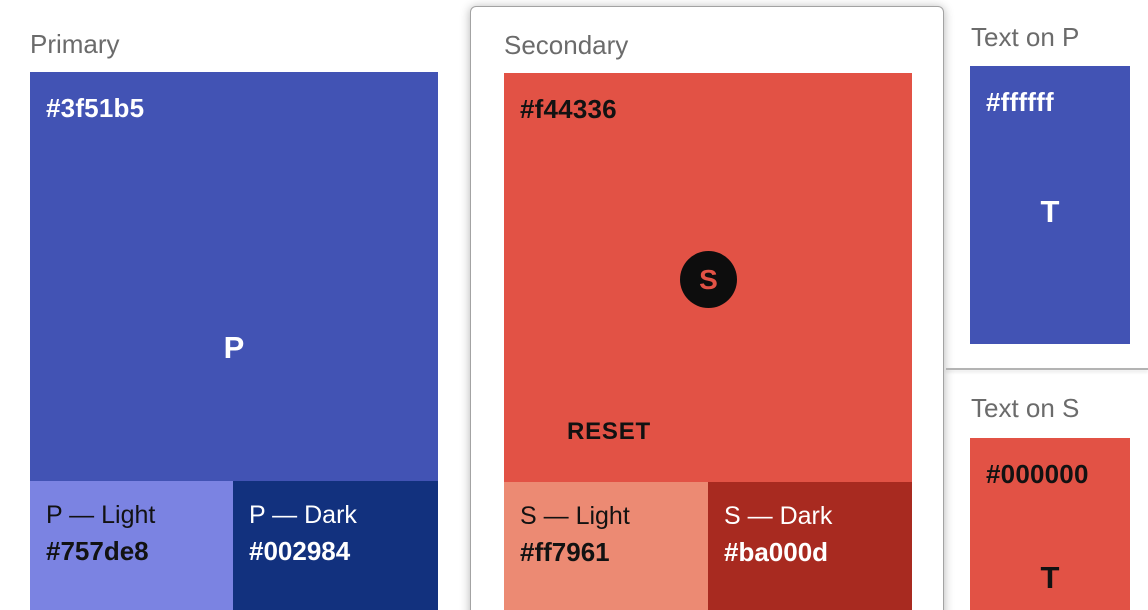 The width and height of the screenshot is (1148, 610). What do you see at coordinates (1050, 211) in the screenshot?
I see `text-on-primary-letter: T` at bounding box center [1050, 211].